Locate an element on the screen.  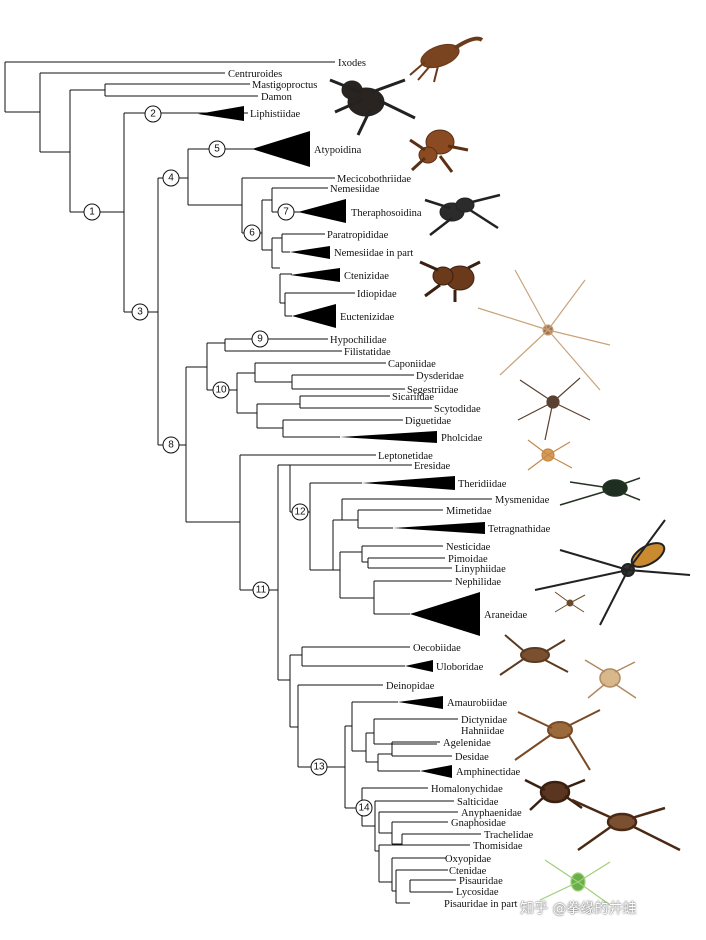
svg-text: 7 is located at coordinates (286, 212).